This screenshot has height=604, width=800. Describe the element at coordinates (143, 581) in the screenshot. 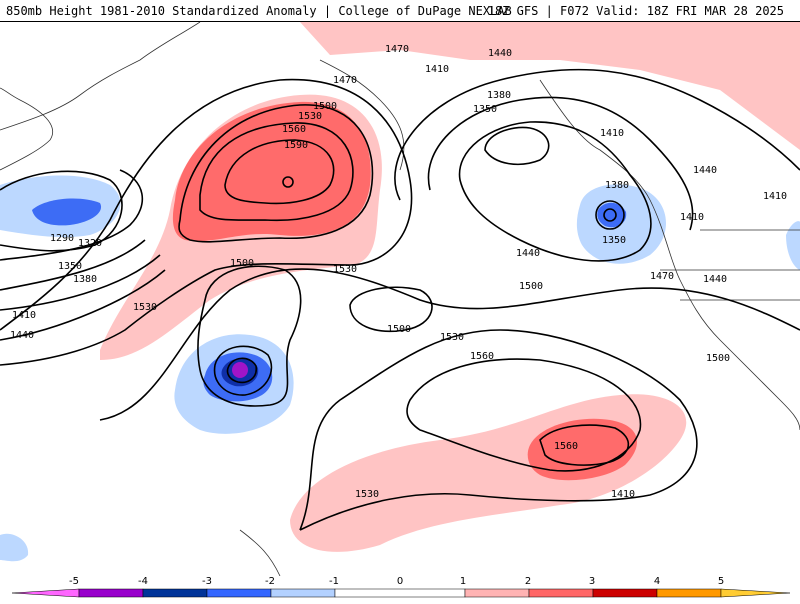

I see `colorbar-tick-label: -4` at that location.